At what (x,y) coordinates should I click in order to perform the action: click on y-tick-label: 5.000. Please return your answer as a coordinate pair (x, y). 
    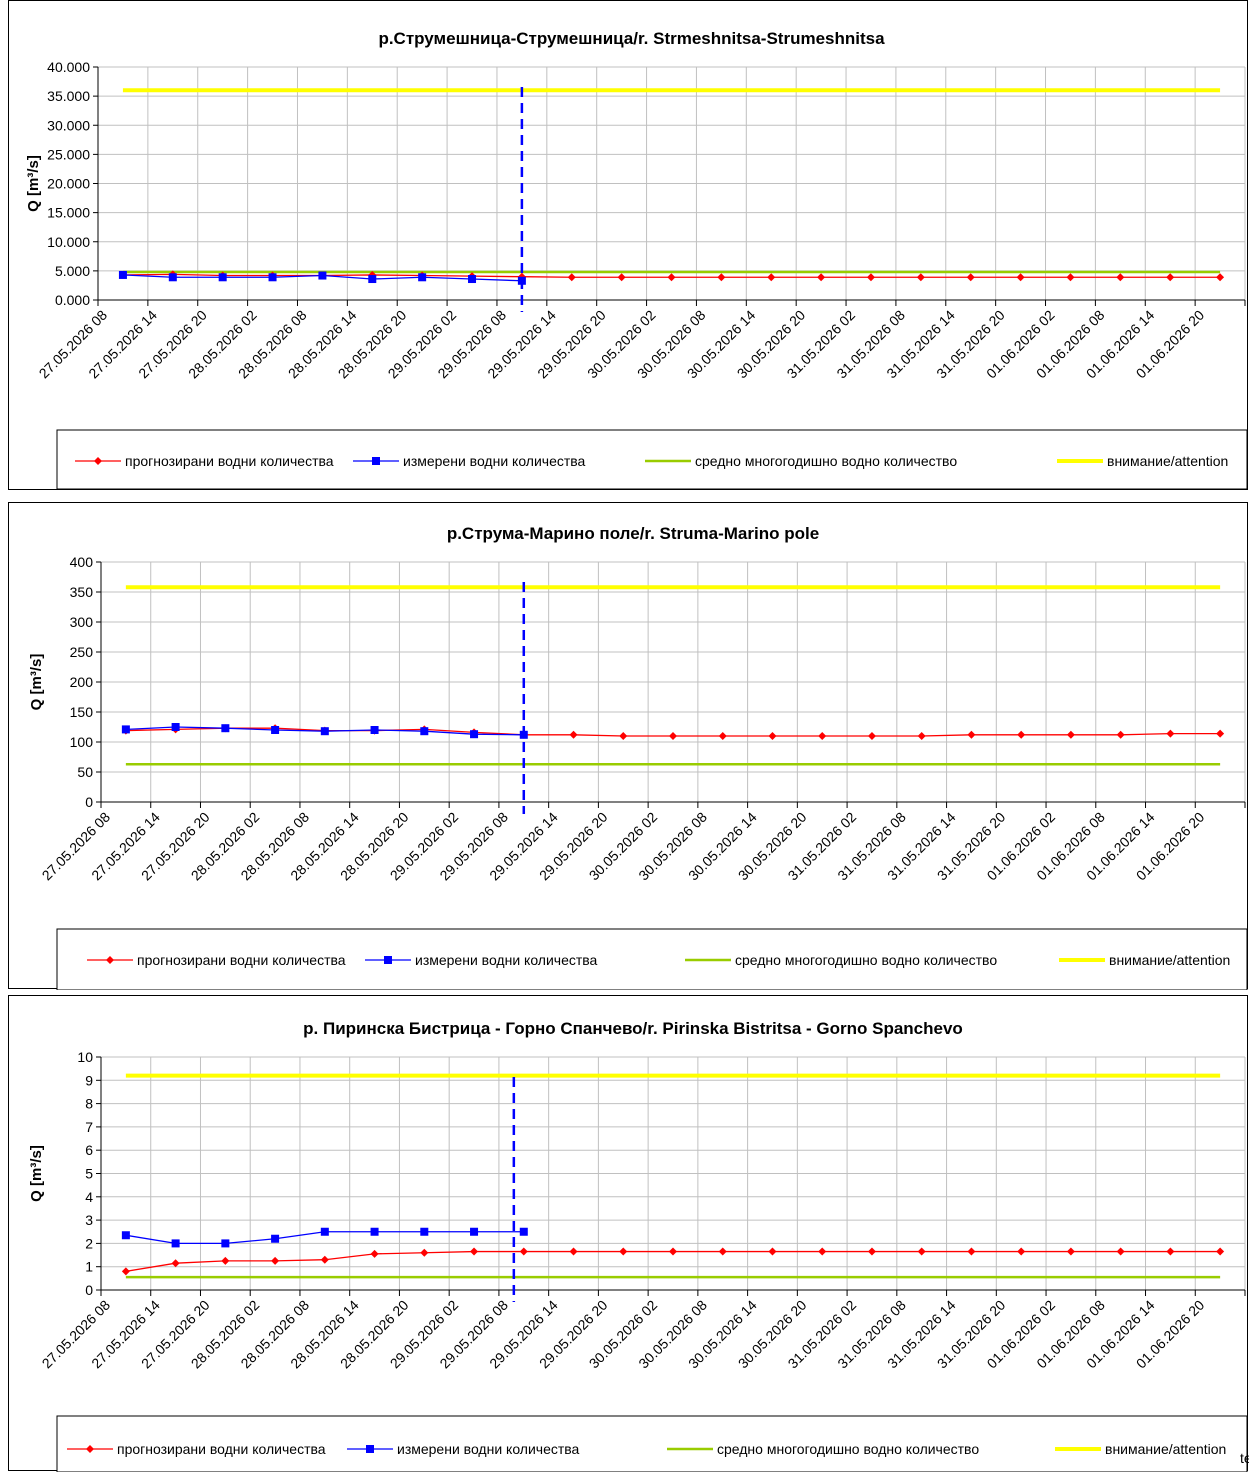
    Looking at the image, I should click on (72, 271).